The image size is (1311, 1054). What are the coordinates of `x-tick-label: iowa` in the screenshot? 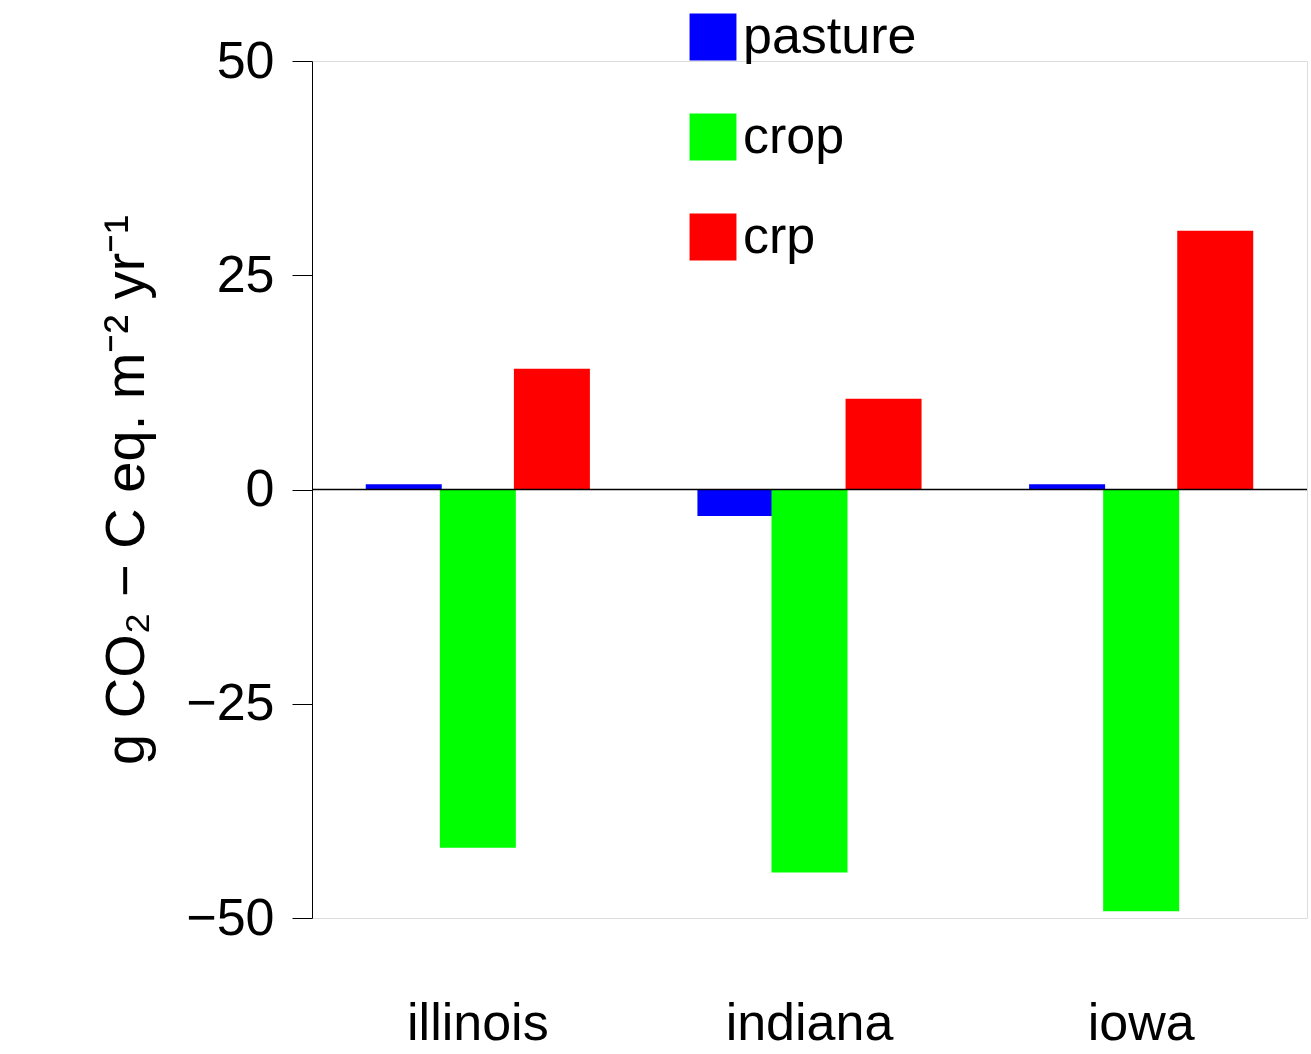 It's located at (1141, 1021).